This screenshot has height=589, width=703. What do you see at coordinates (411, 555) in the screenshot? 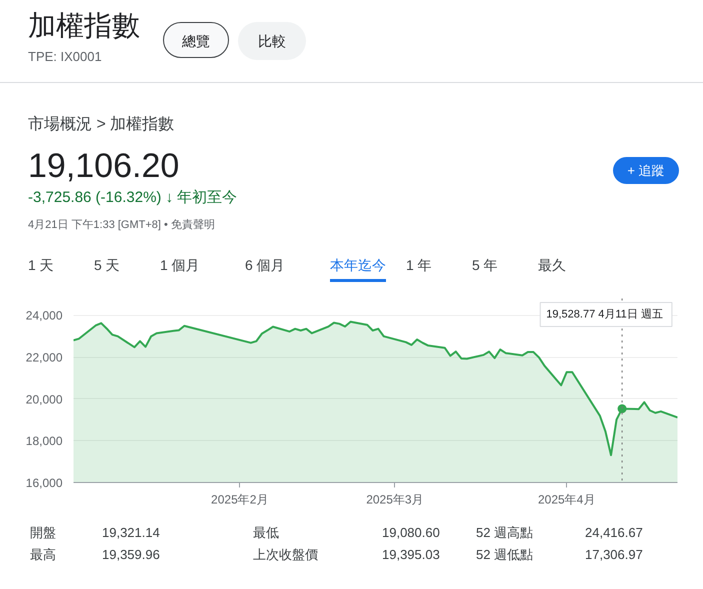
I see `text: 19,395.03` at bounding box center [411, 555].